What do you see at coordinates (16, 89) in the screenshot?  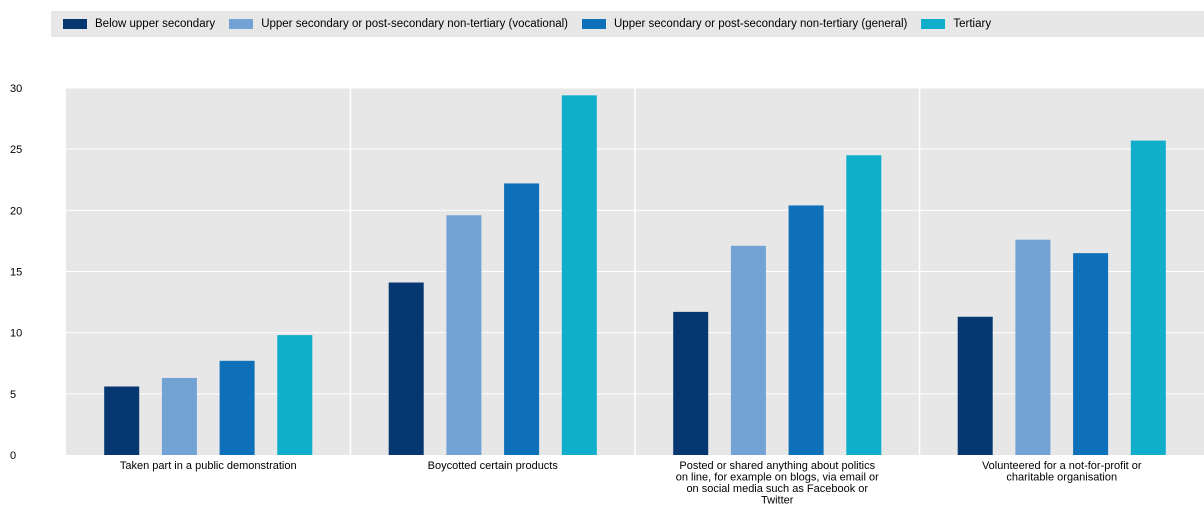 I see `y-tick-label: 30` at bounding box center [16, 89].